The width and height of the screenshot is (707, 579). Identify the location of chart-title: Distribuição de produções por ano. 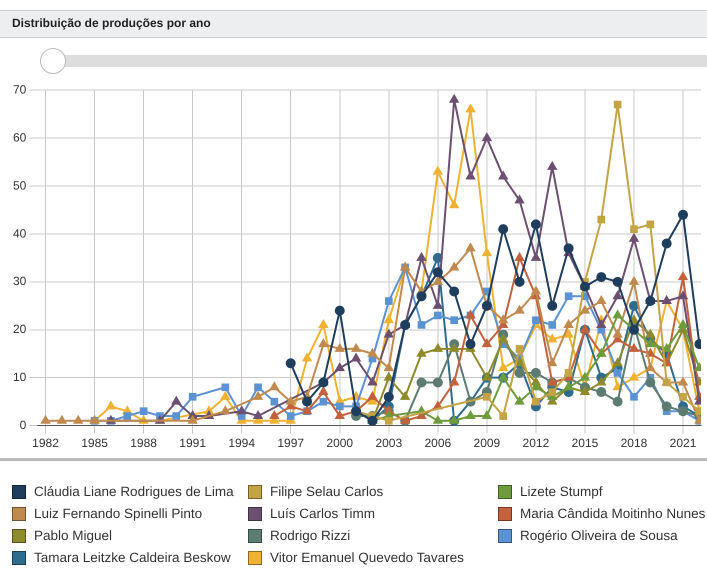
(111, 23).